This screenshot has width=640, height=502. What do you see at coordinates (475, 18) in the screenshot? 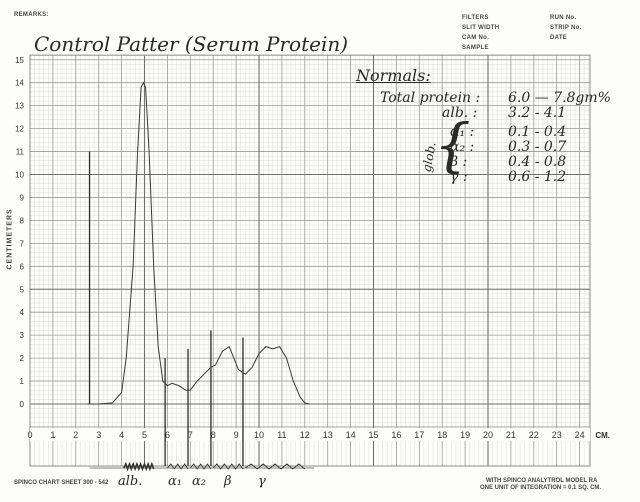
I see `header-field-label: FILTERS` at bounding box center [475, 18].